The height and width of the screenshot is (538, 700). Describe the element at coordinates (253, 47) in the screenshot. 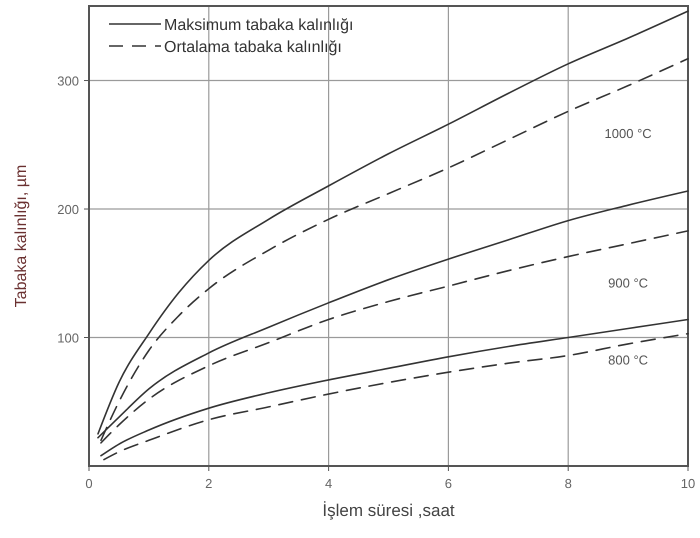

I see `legend-label: Ortalama tabaka kalınlığı` at that location.